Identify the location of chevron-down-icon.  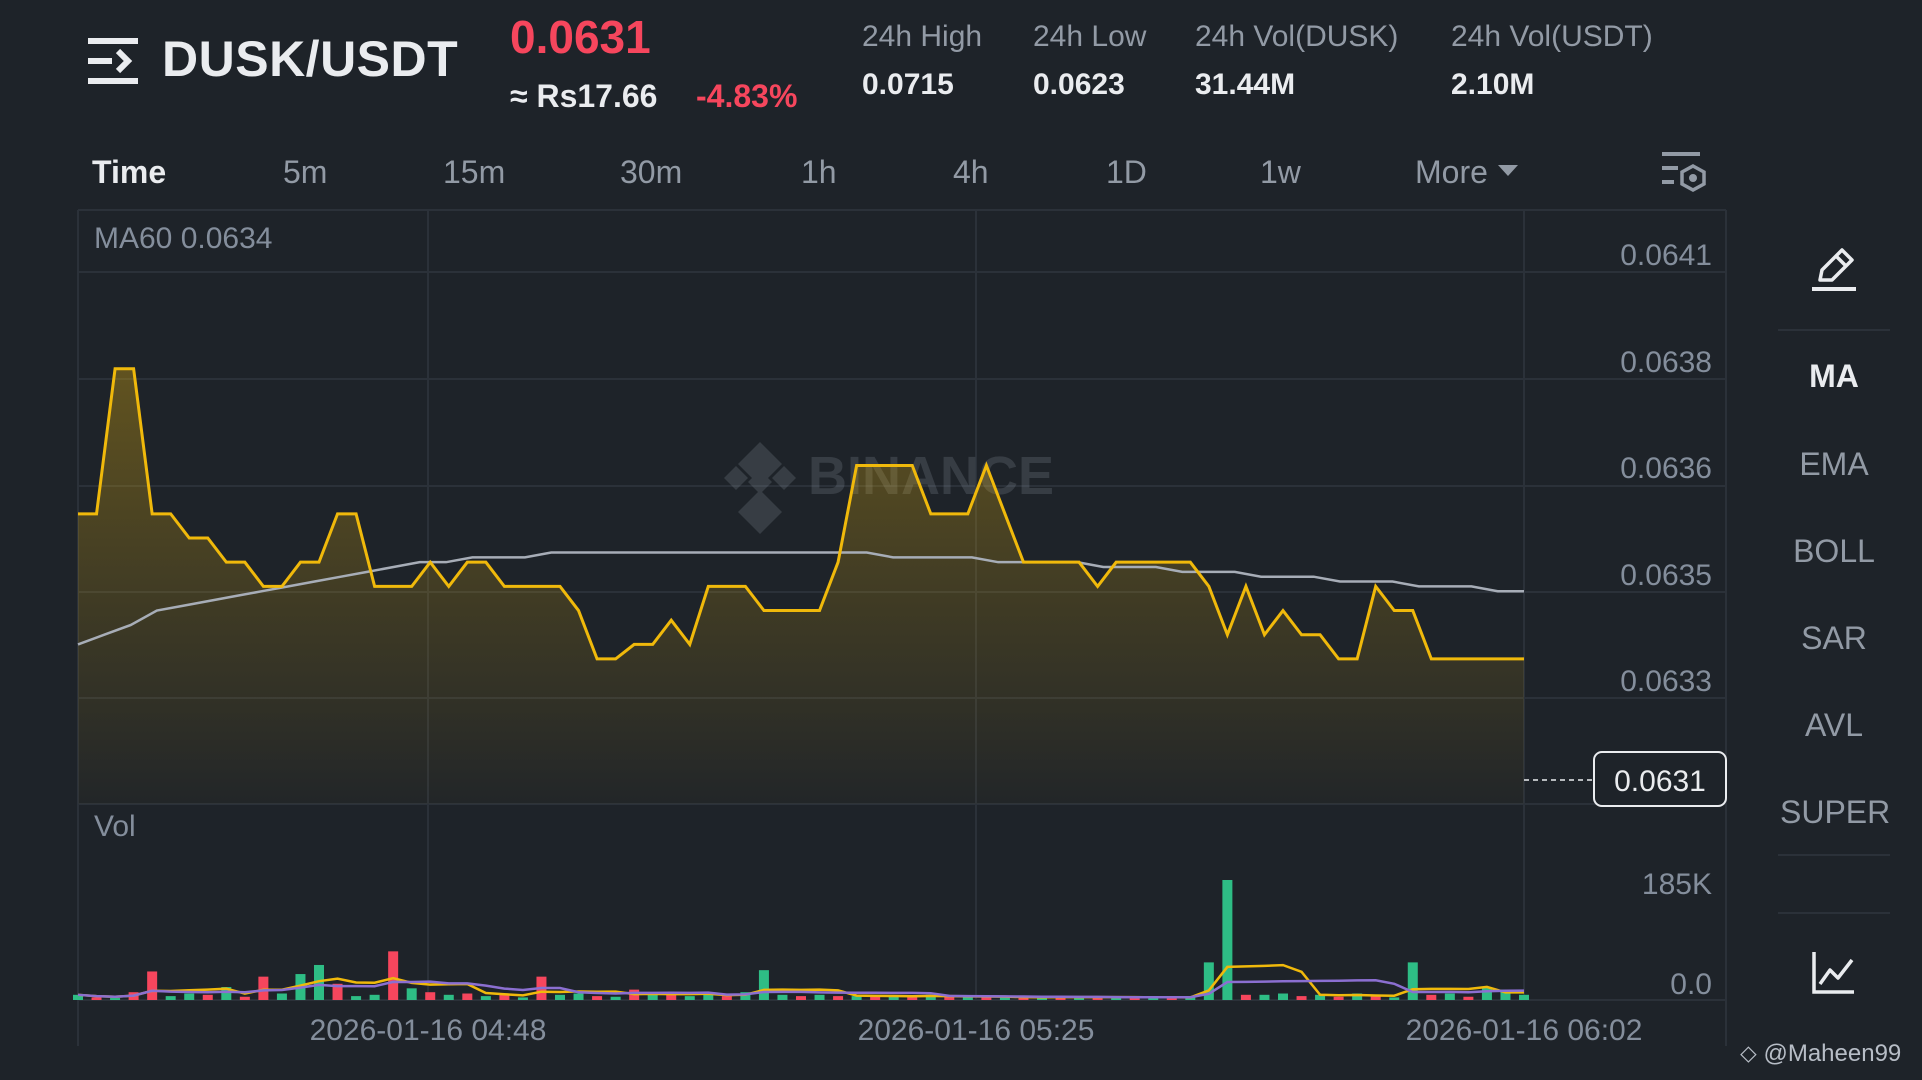
(1507, 171).